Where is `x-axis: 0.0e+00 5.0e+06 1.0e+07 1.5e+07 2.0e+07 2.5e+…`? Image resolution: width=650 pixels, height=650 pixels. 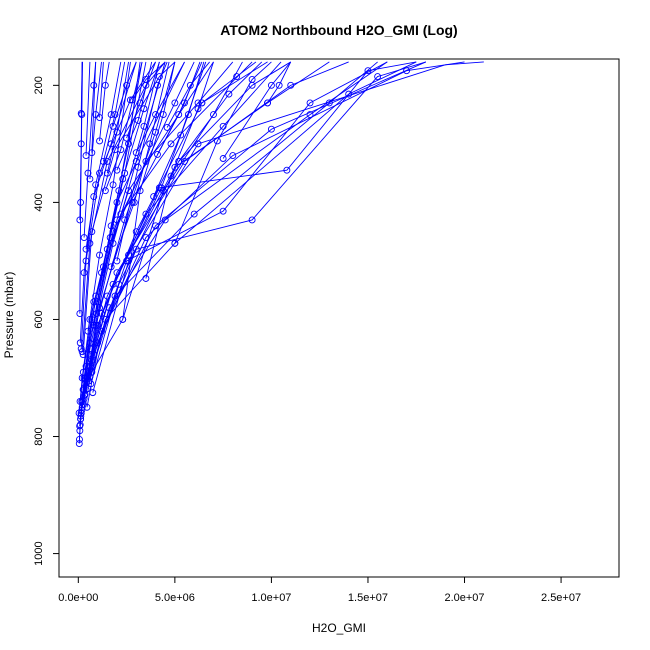 x-axis: 0.0e+00 5.0e+06 1.0e+07 1.5e+07 2.0e+07 2.5e+… is located at coordinates (319, 590).